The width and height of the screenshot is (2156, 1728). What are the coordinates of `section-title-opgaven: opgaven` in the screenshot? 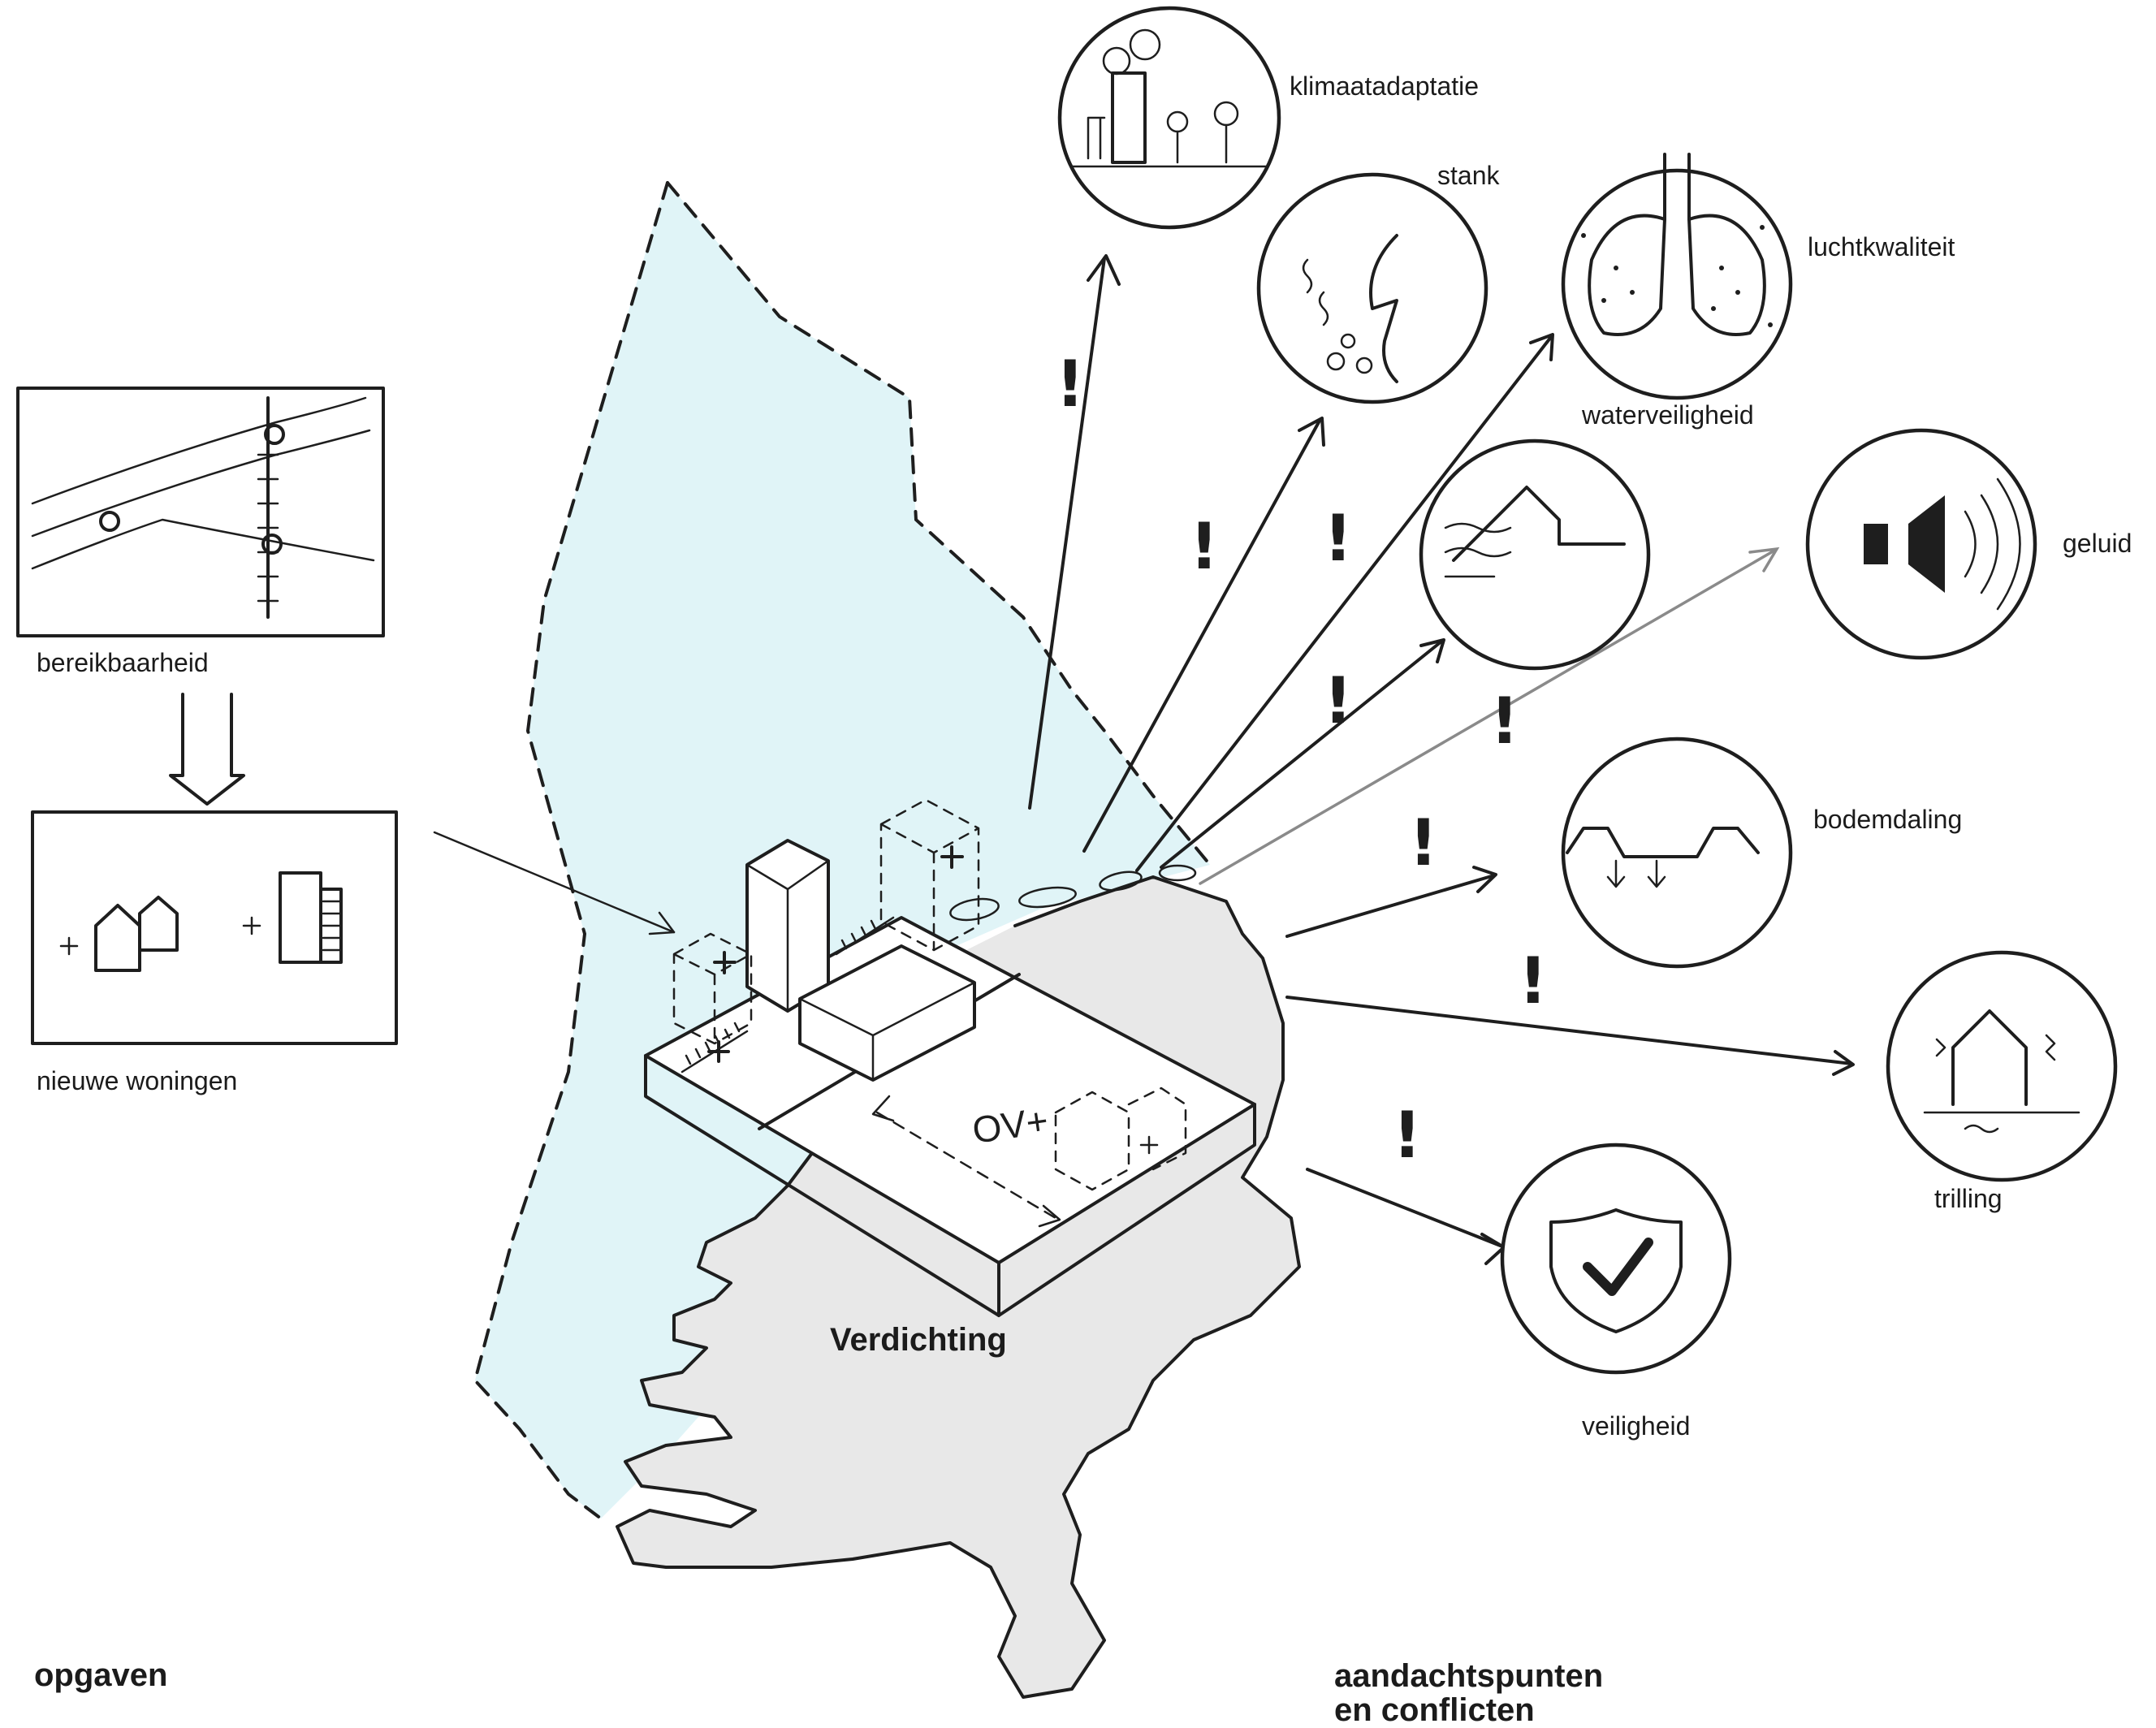 It's located at (101, 1675).